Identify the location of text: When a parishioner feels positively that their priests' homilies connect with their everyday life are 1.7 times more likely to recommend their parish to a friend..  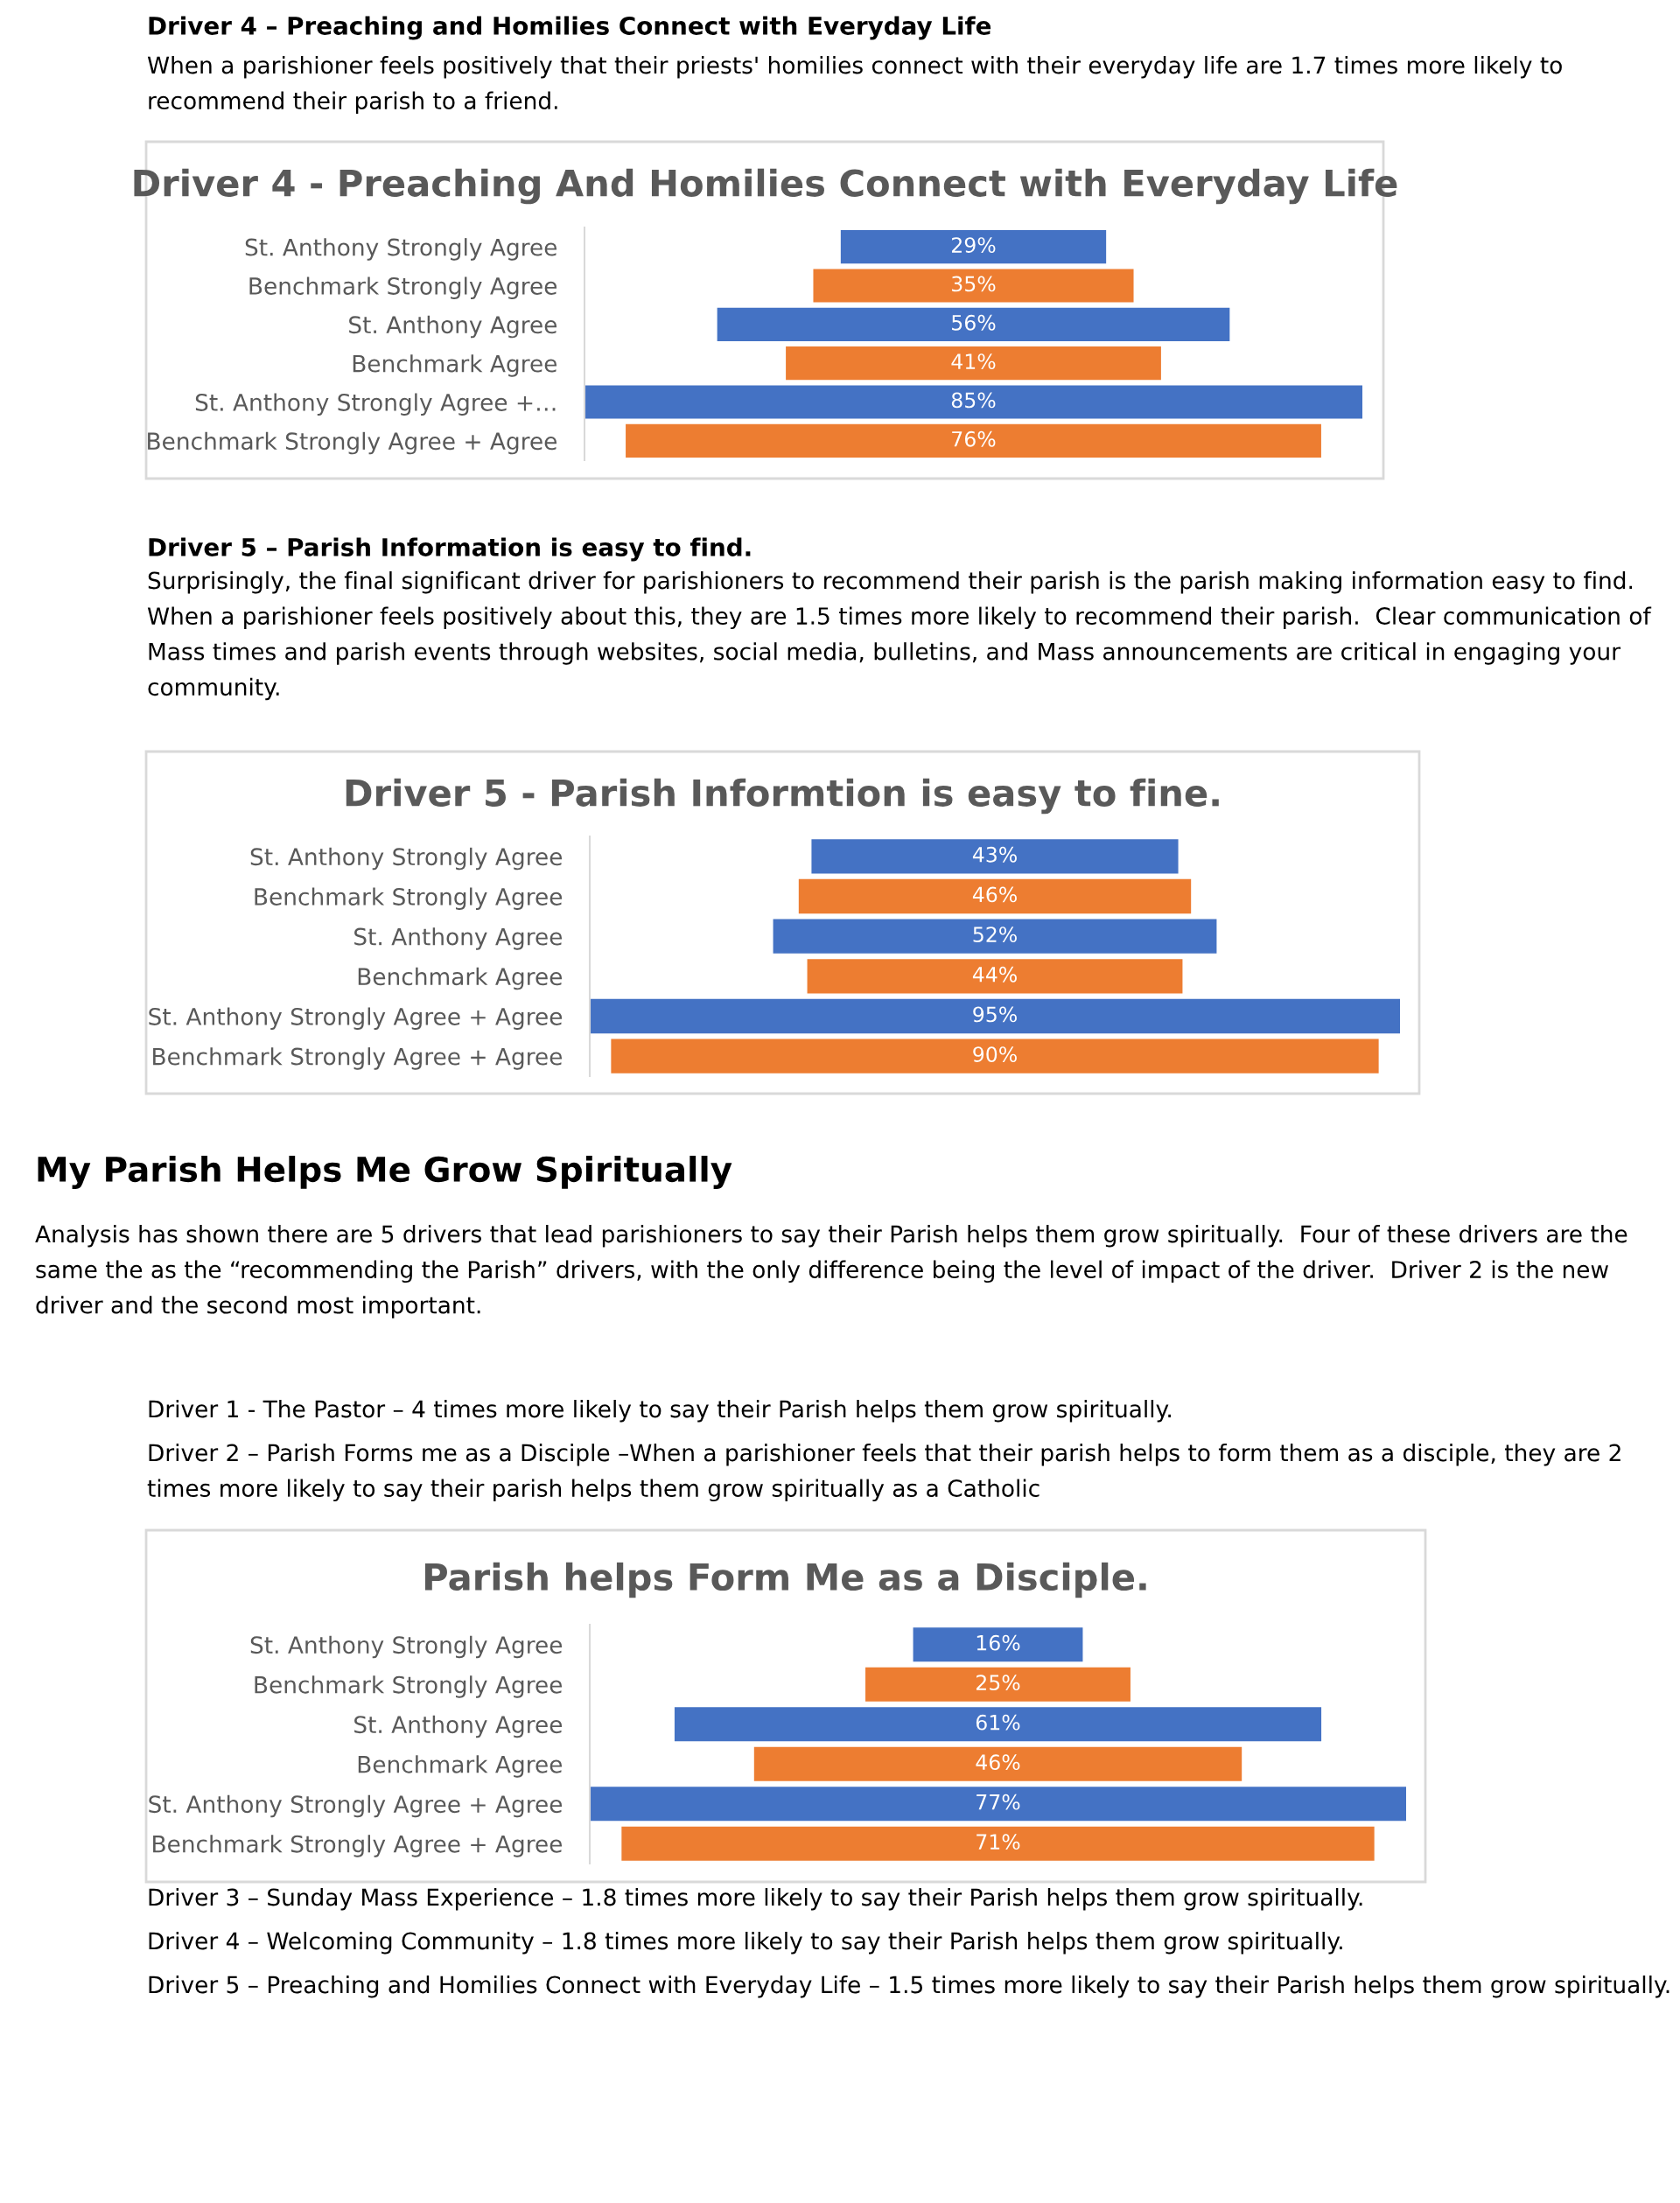
(854, 86).